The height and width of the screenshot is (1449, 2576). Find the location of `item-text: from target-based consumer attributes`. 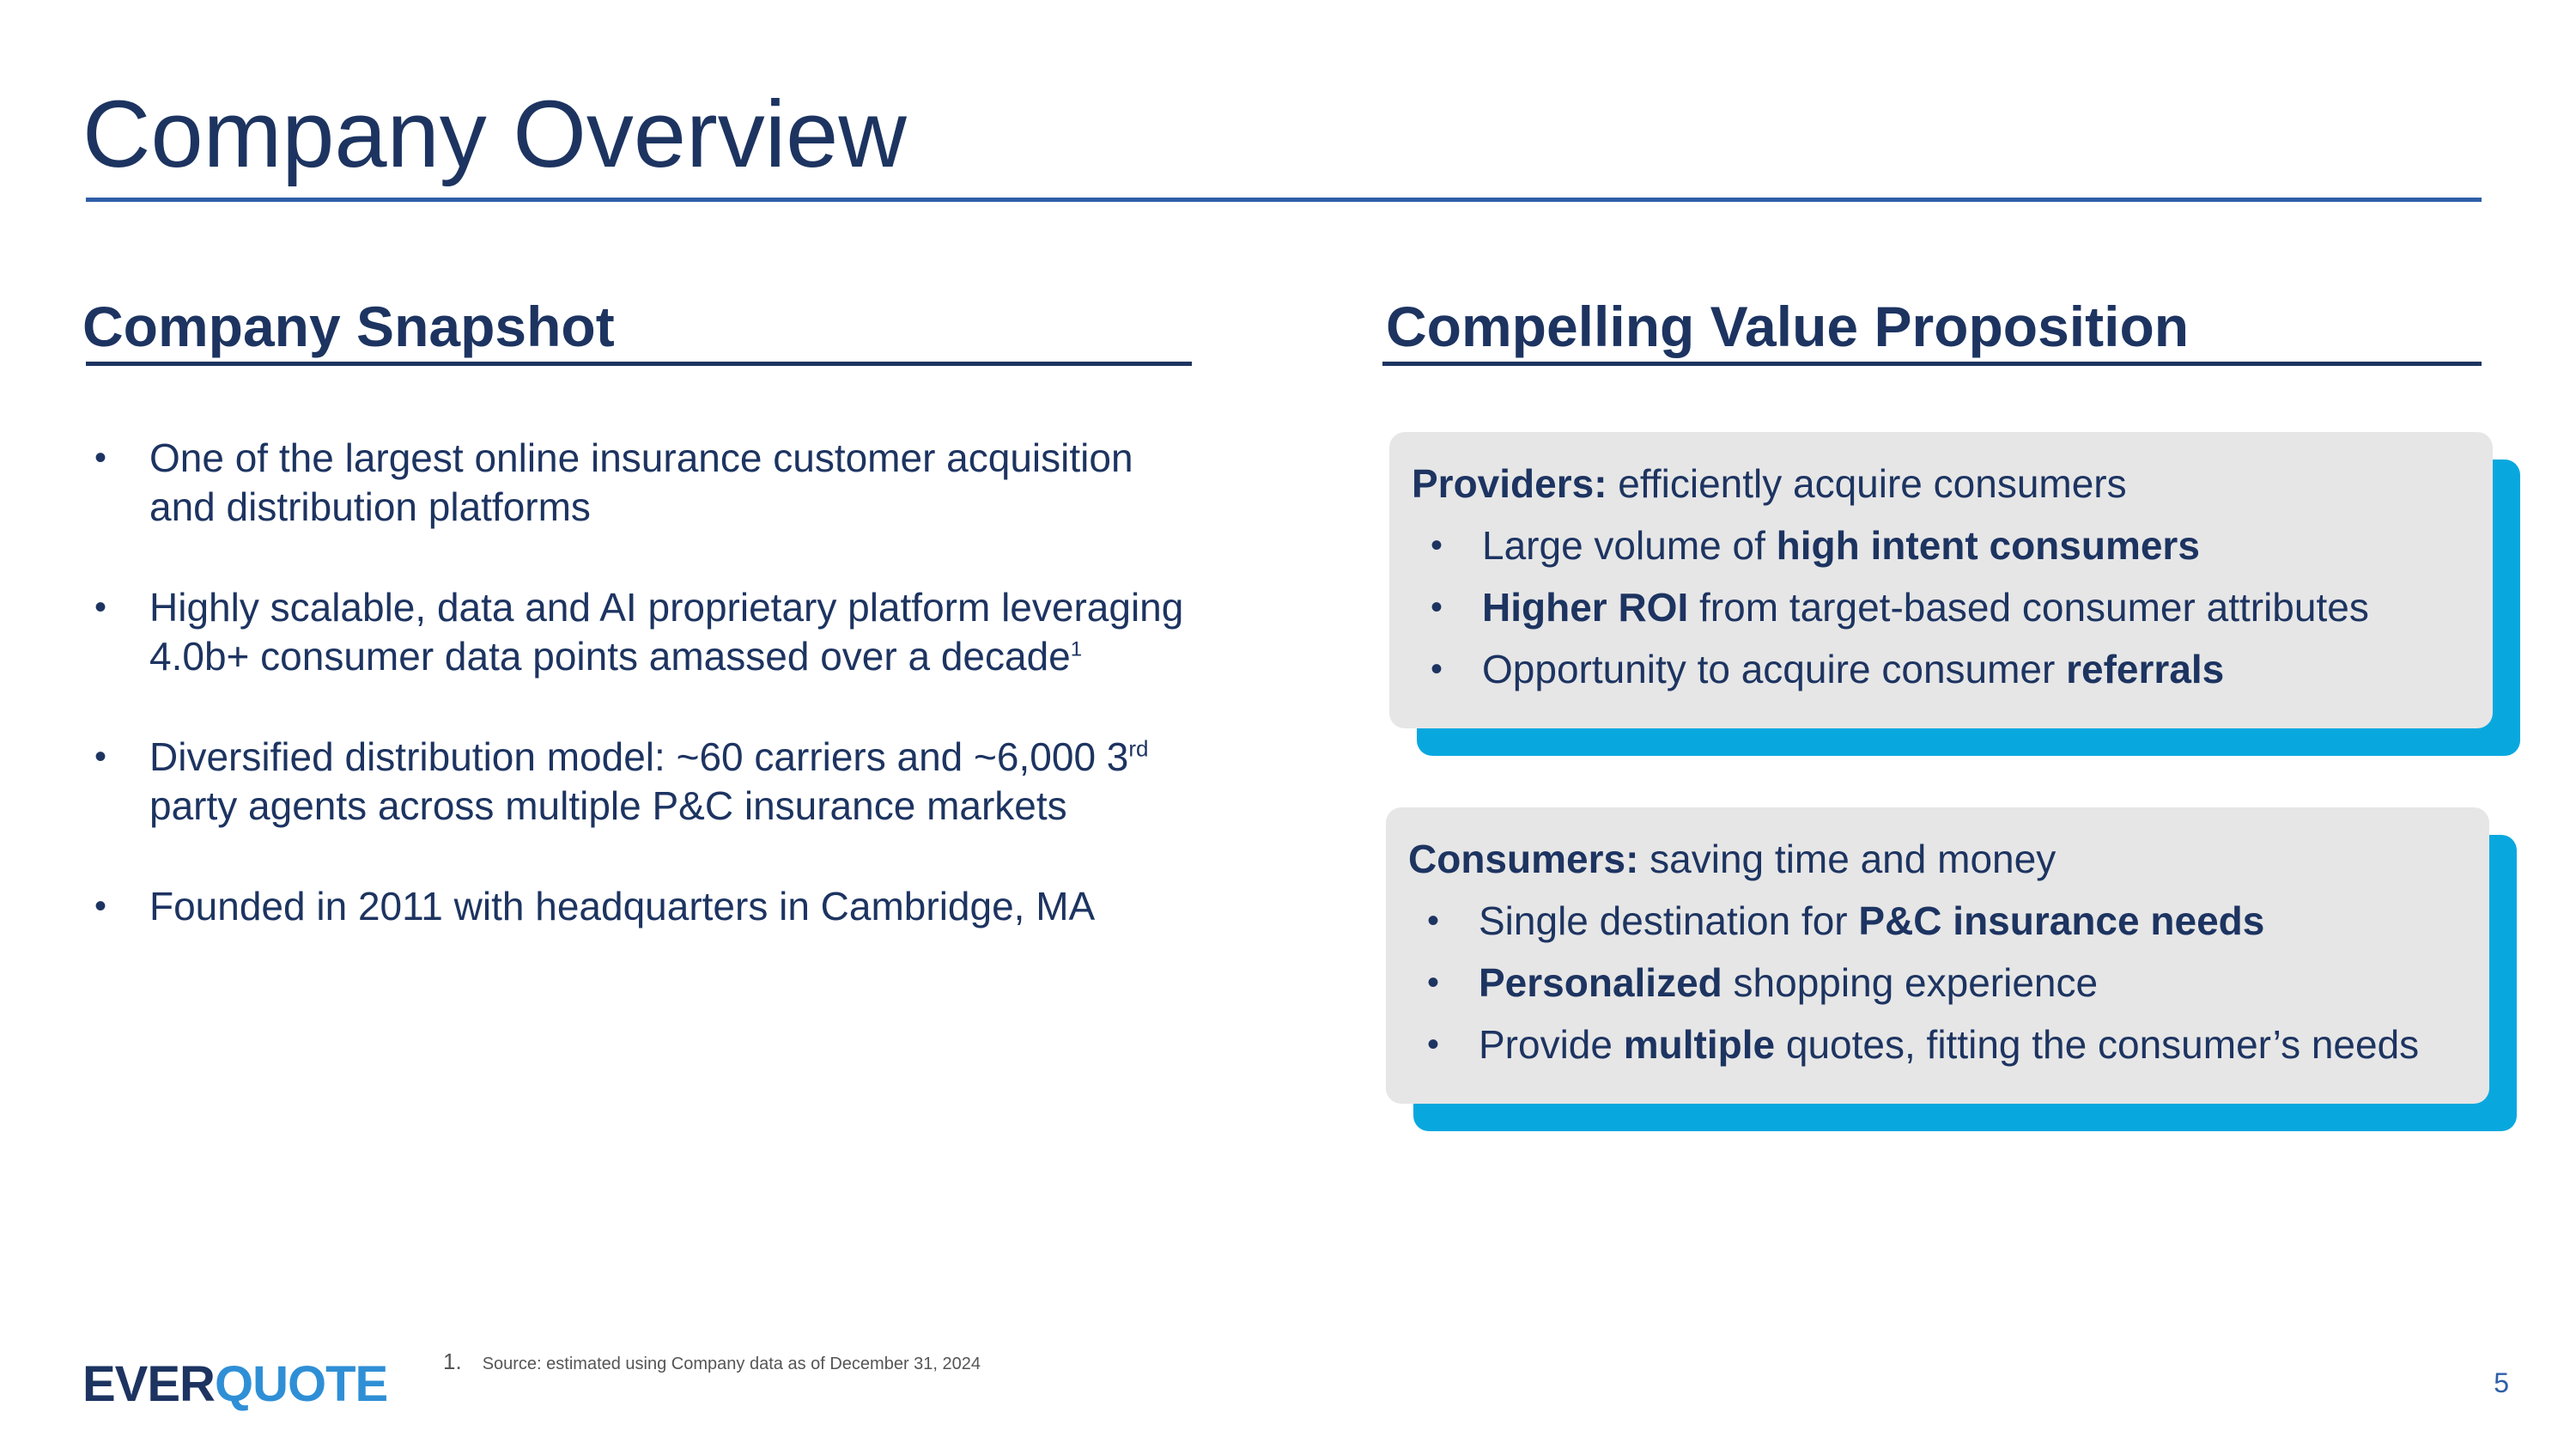

item-text: from target-based consumer attributes is located at coordinates (2028, 607).